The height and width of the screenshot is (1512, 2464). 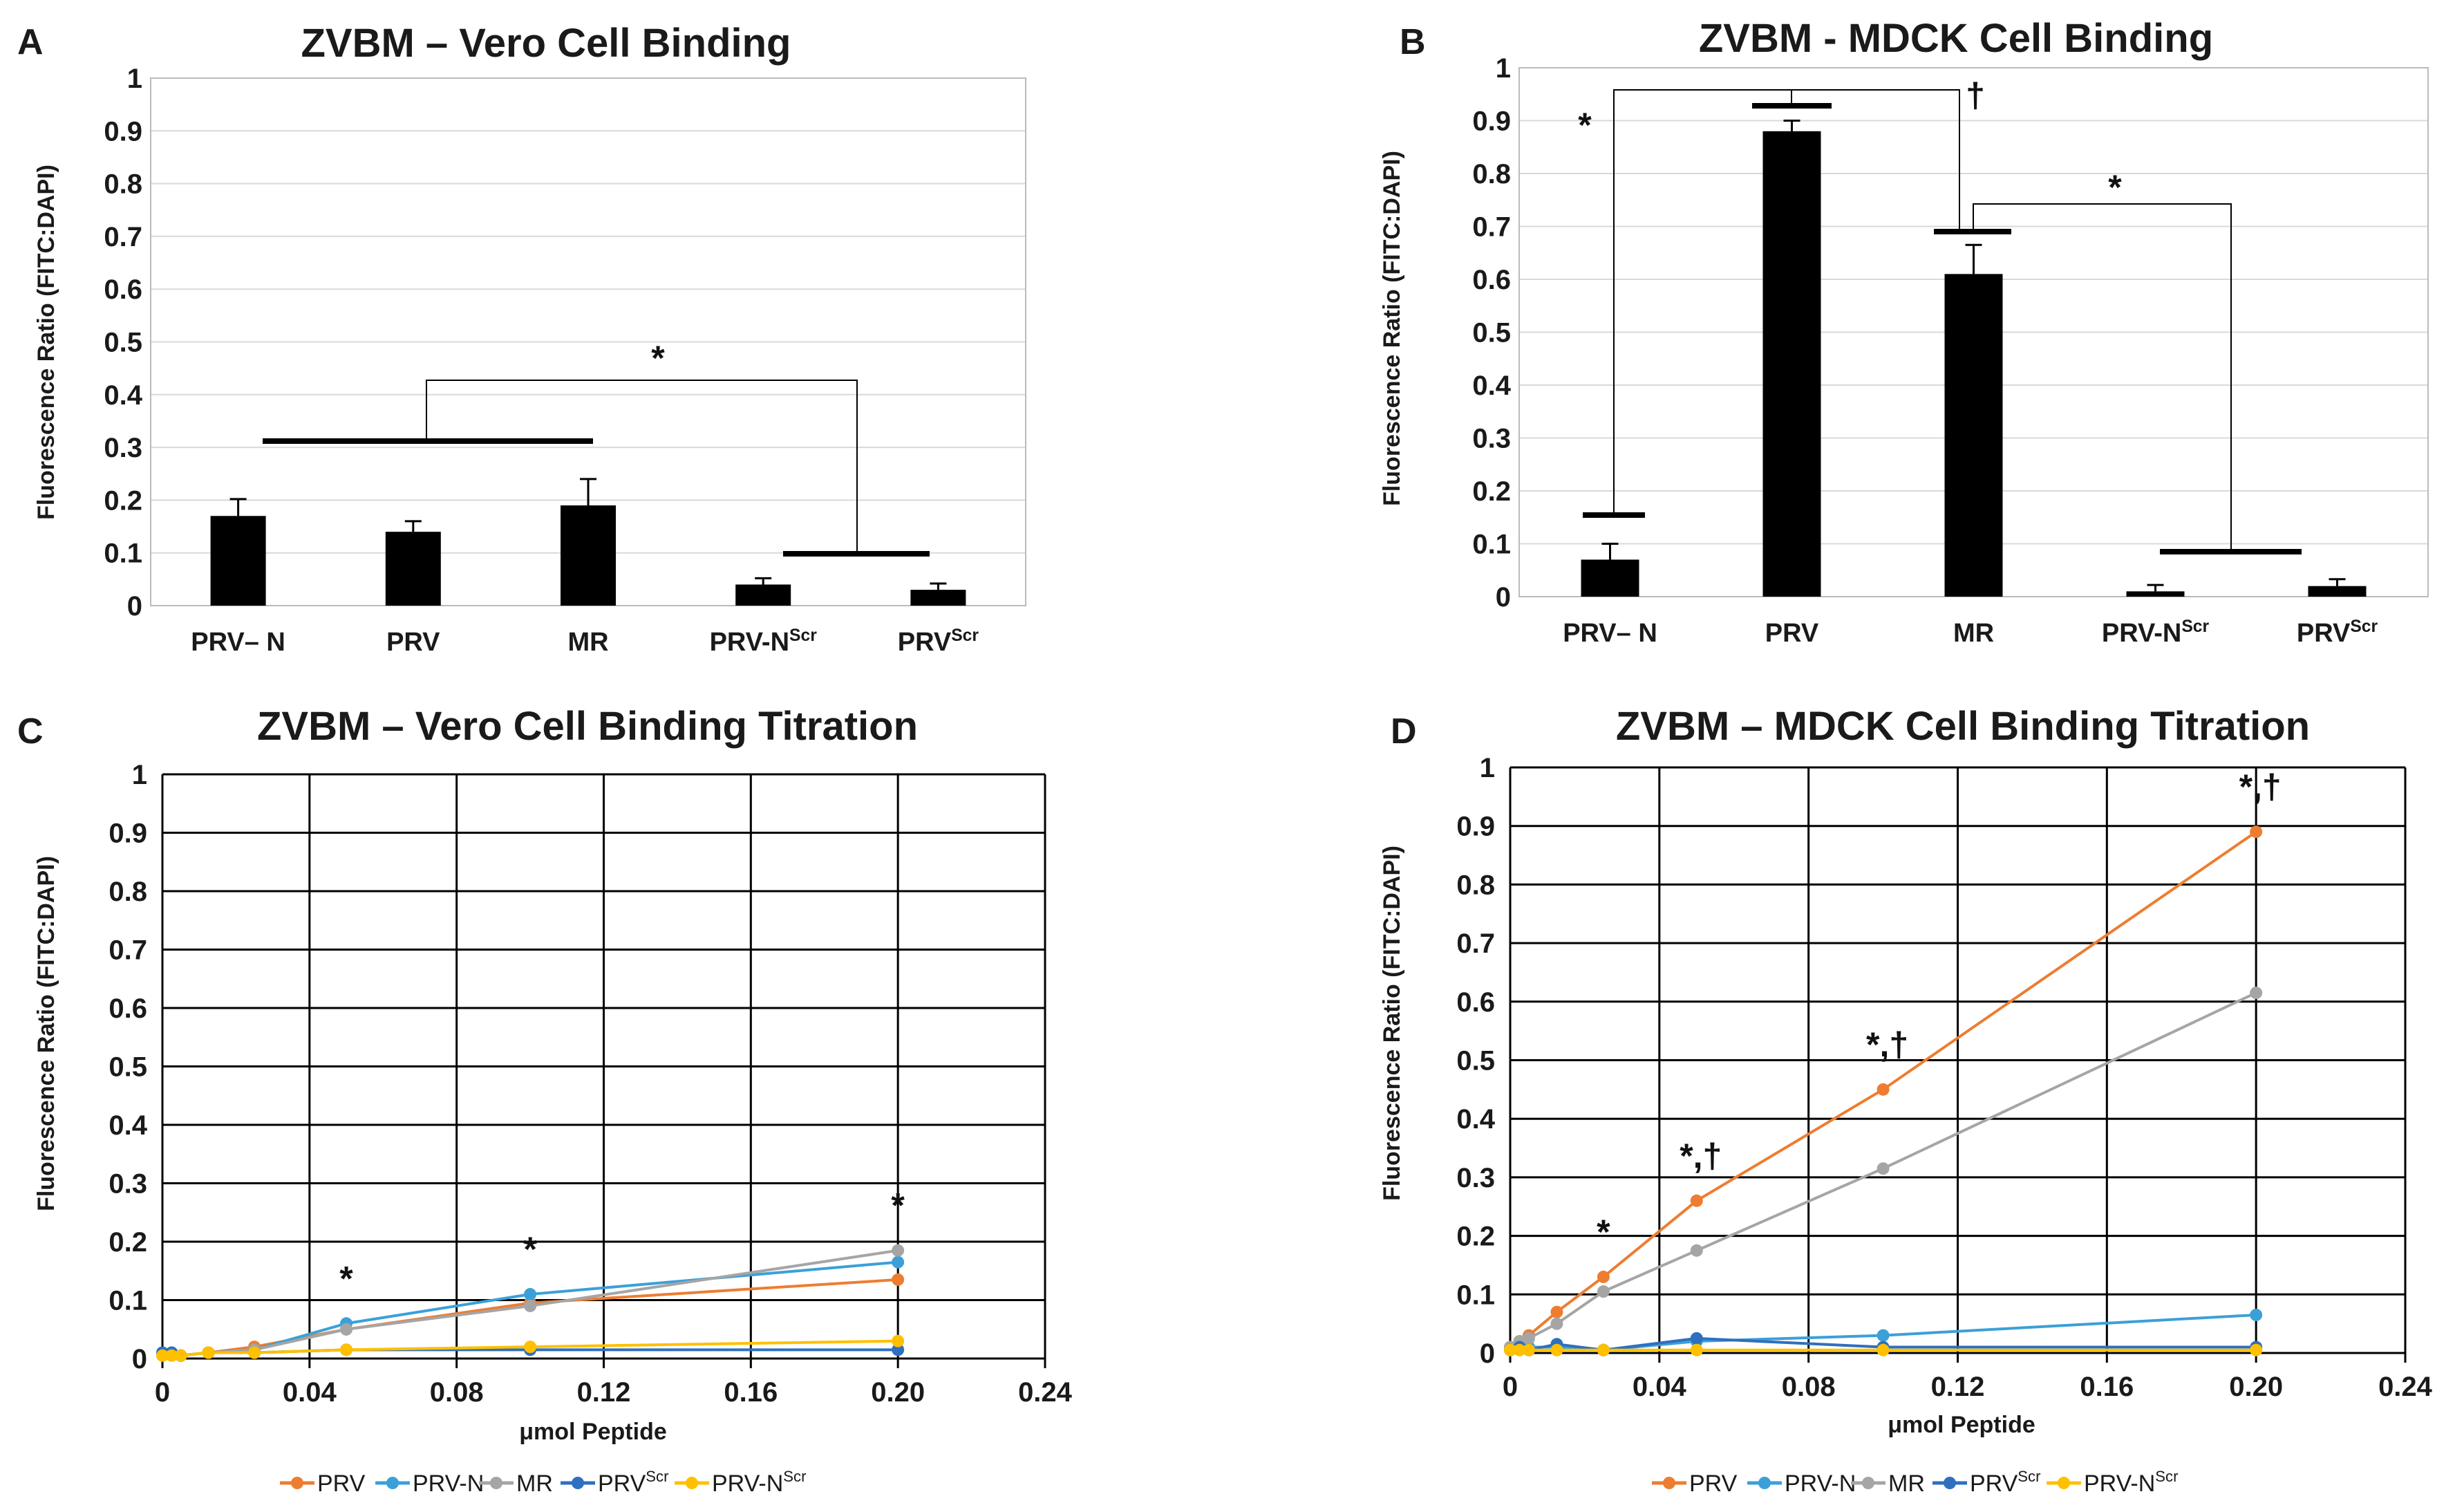 What do you see at coordinates (46, 1033) in the screenshot?
I see `panel-c-y-axis-label: Fluorescence Ratio (FITC:DAPI)` at bounding box center [46, 1033].